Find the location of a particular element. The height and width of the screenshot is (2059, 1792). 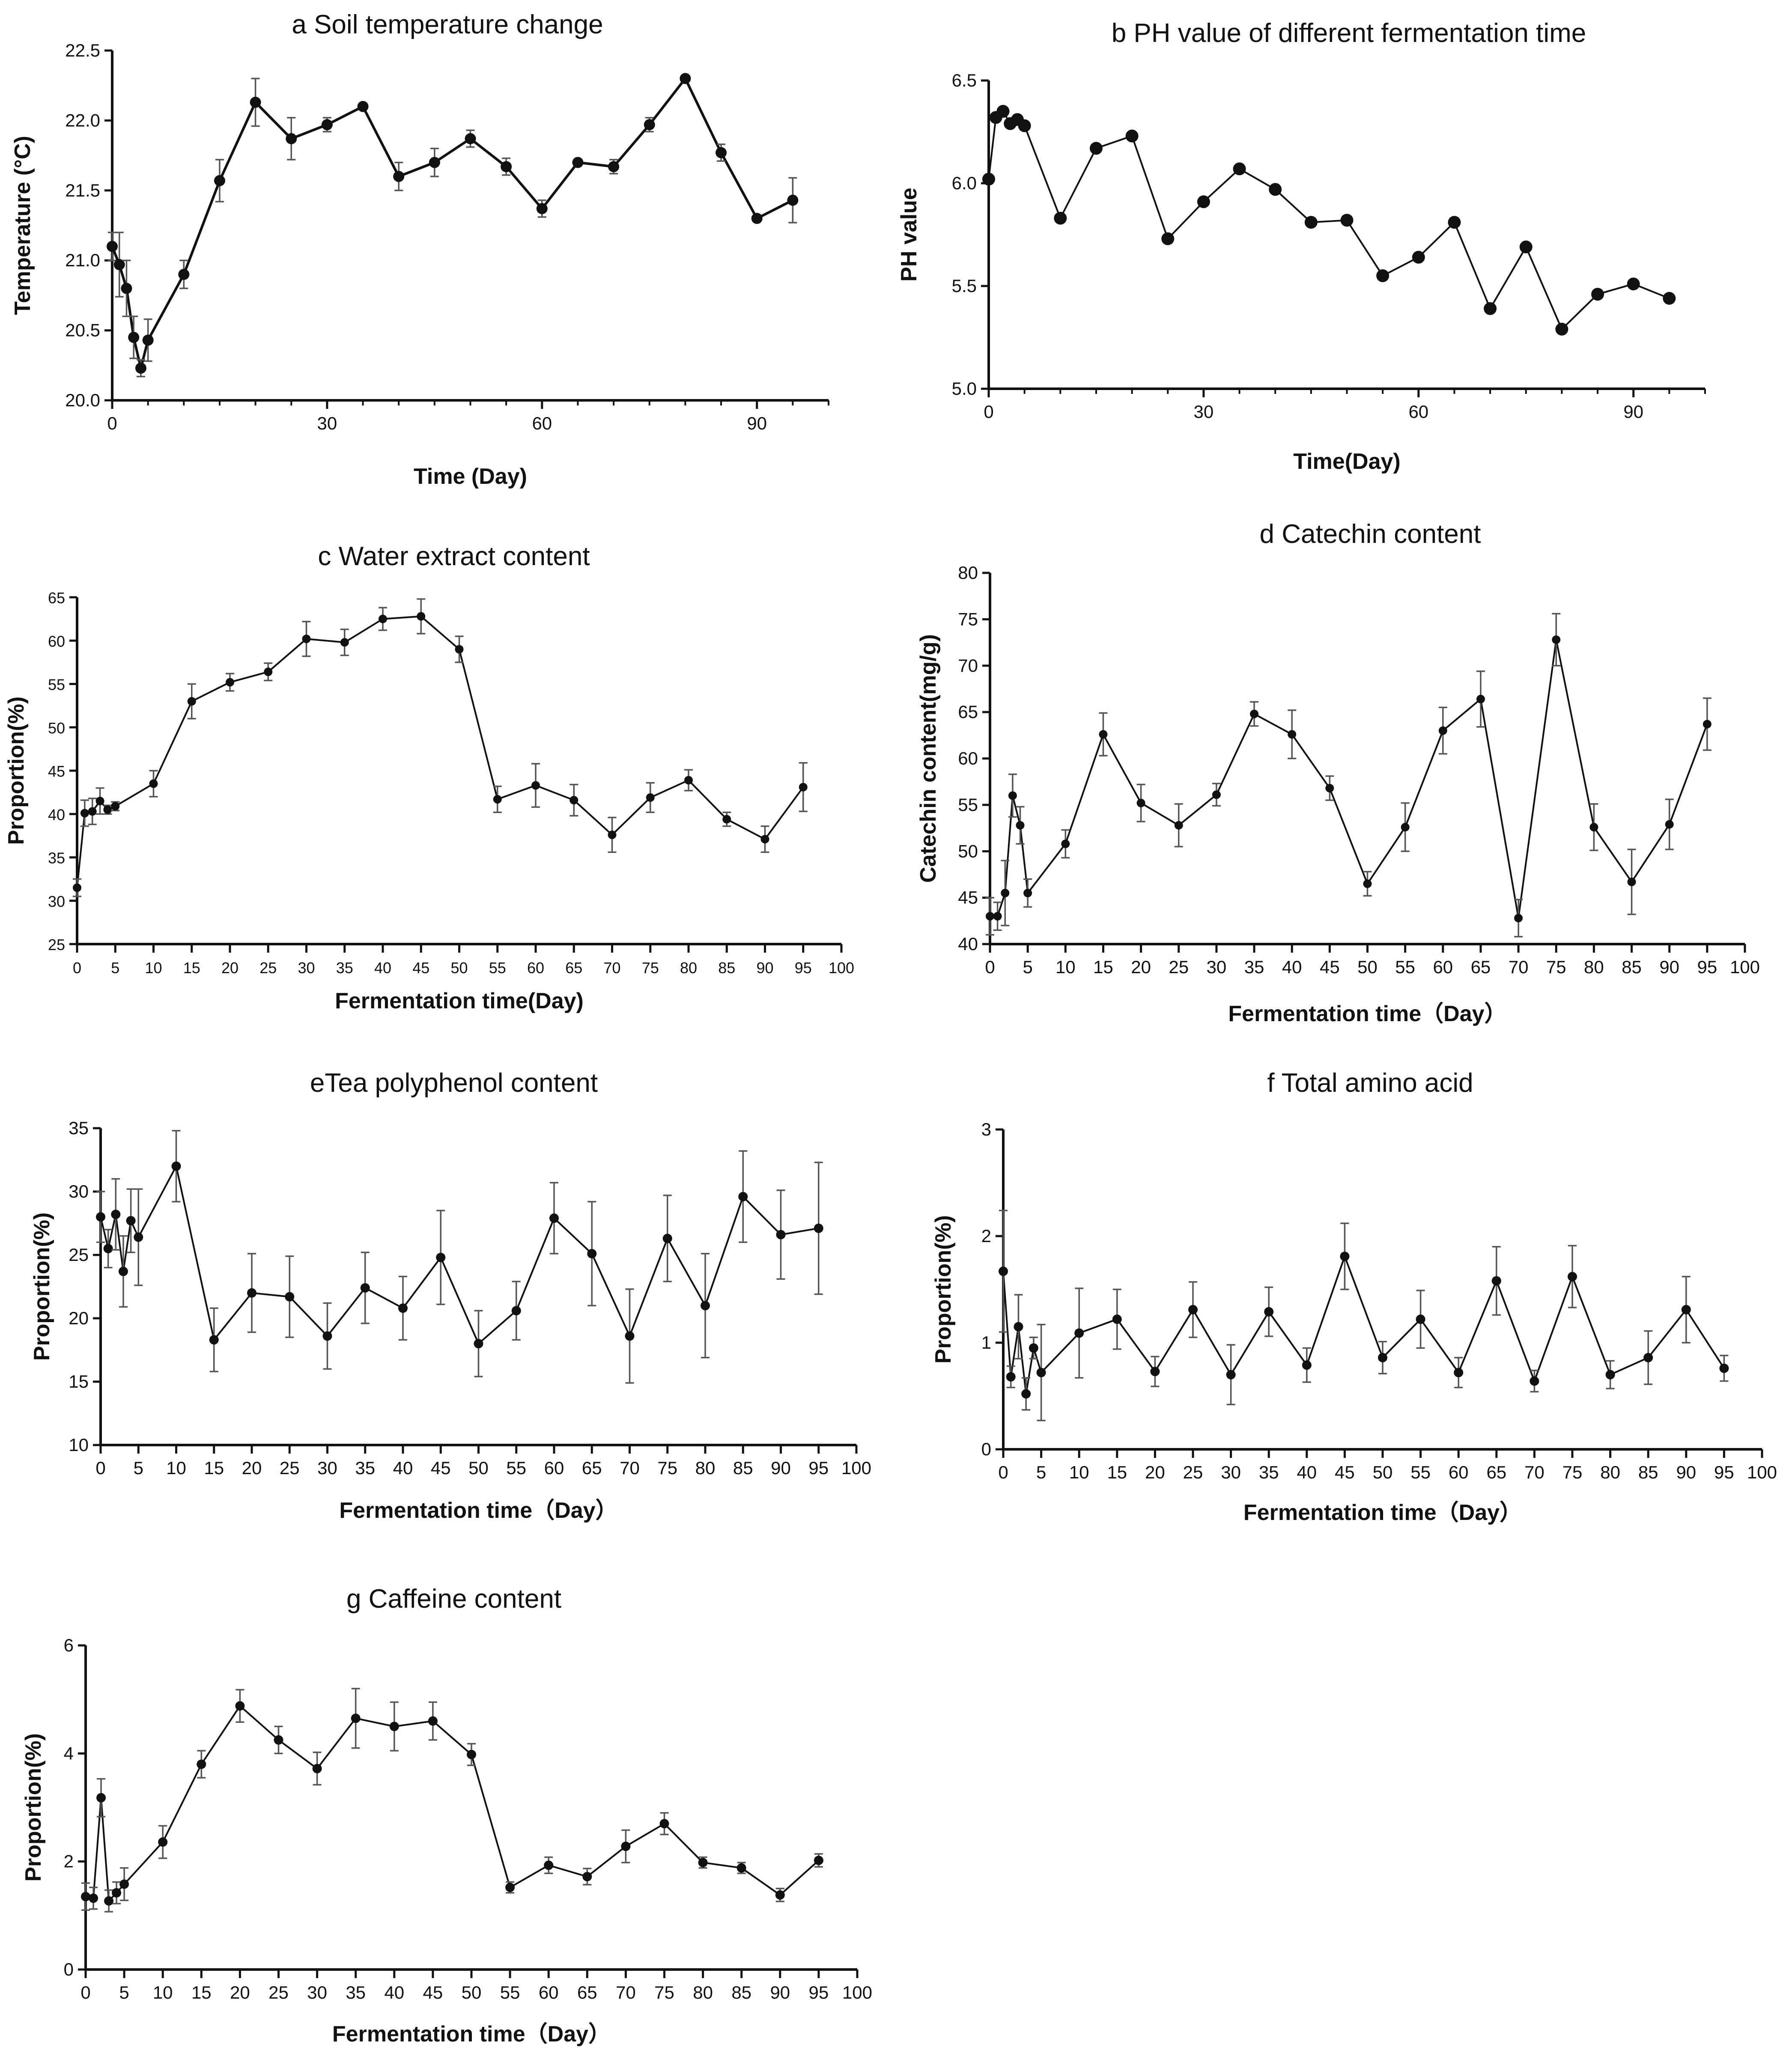

y-axis-label: PH value is located at coordinates (909, 235).